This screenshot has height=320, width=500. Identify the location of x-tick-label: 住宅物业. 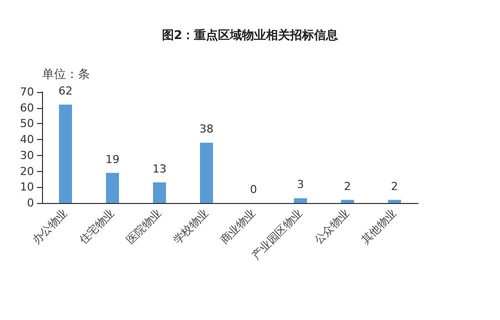
(97, 226).